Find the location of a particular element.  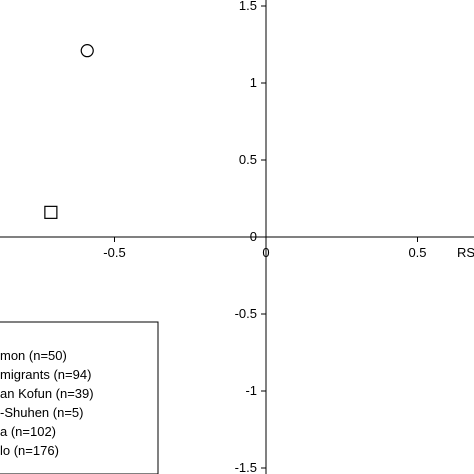

y-tick-label: 1.5 is located at coordinates (248, 6).